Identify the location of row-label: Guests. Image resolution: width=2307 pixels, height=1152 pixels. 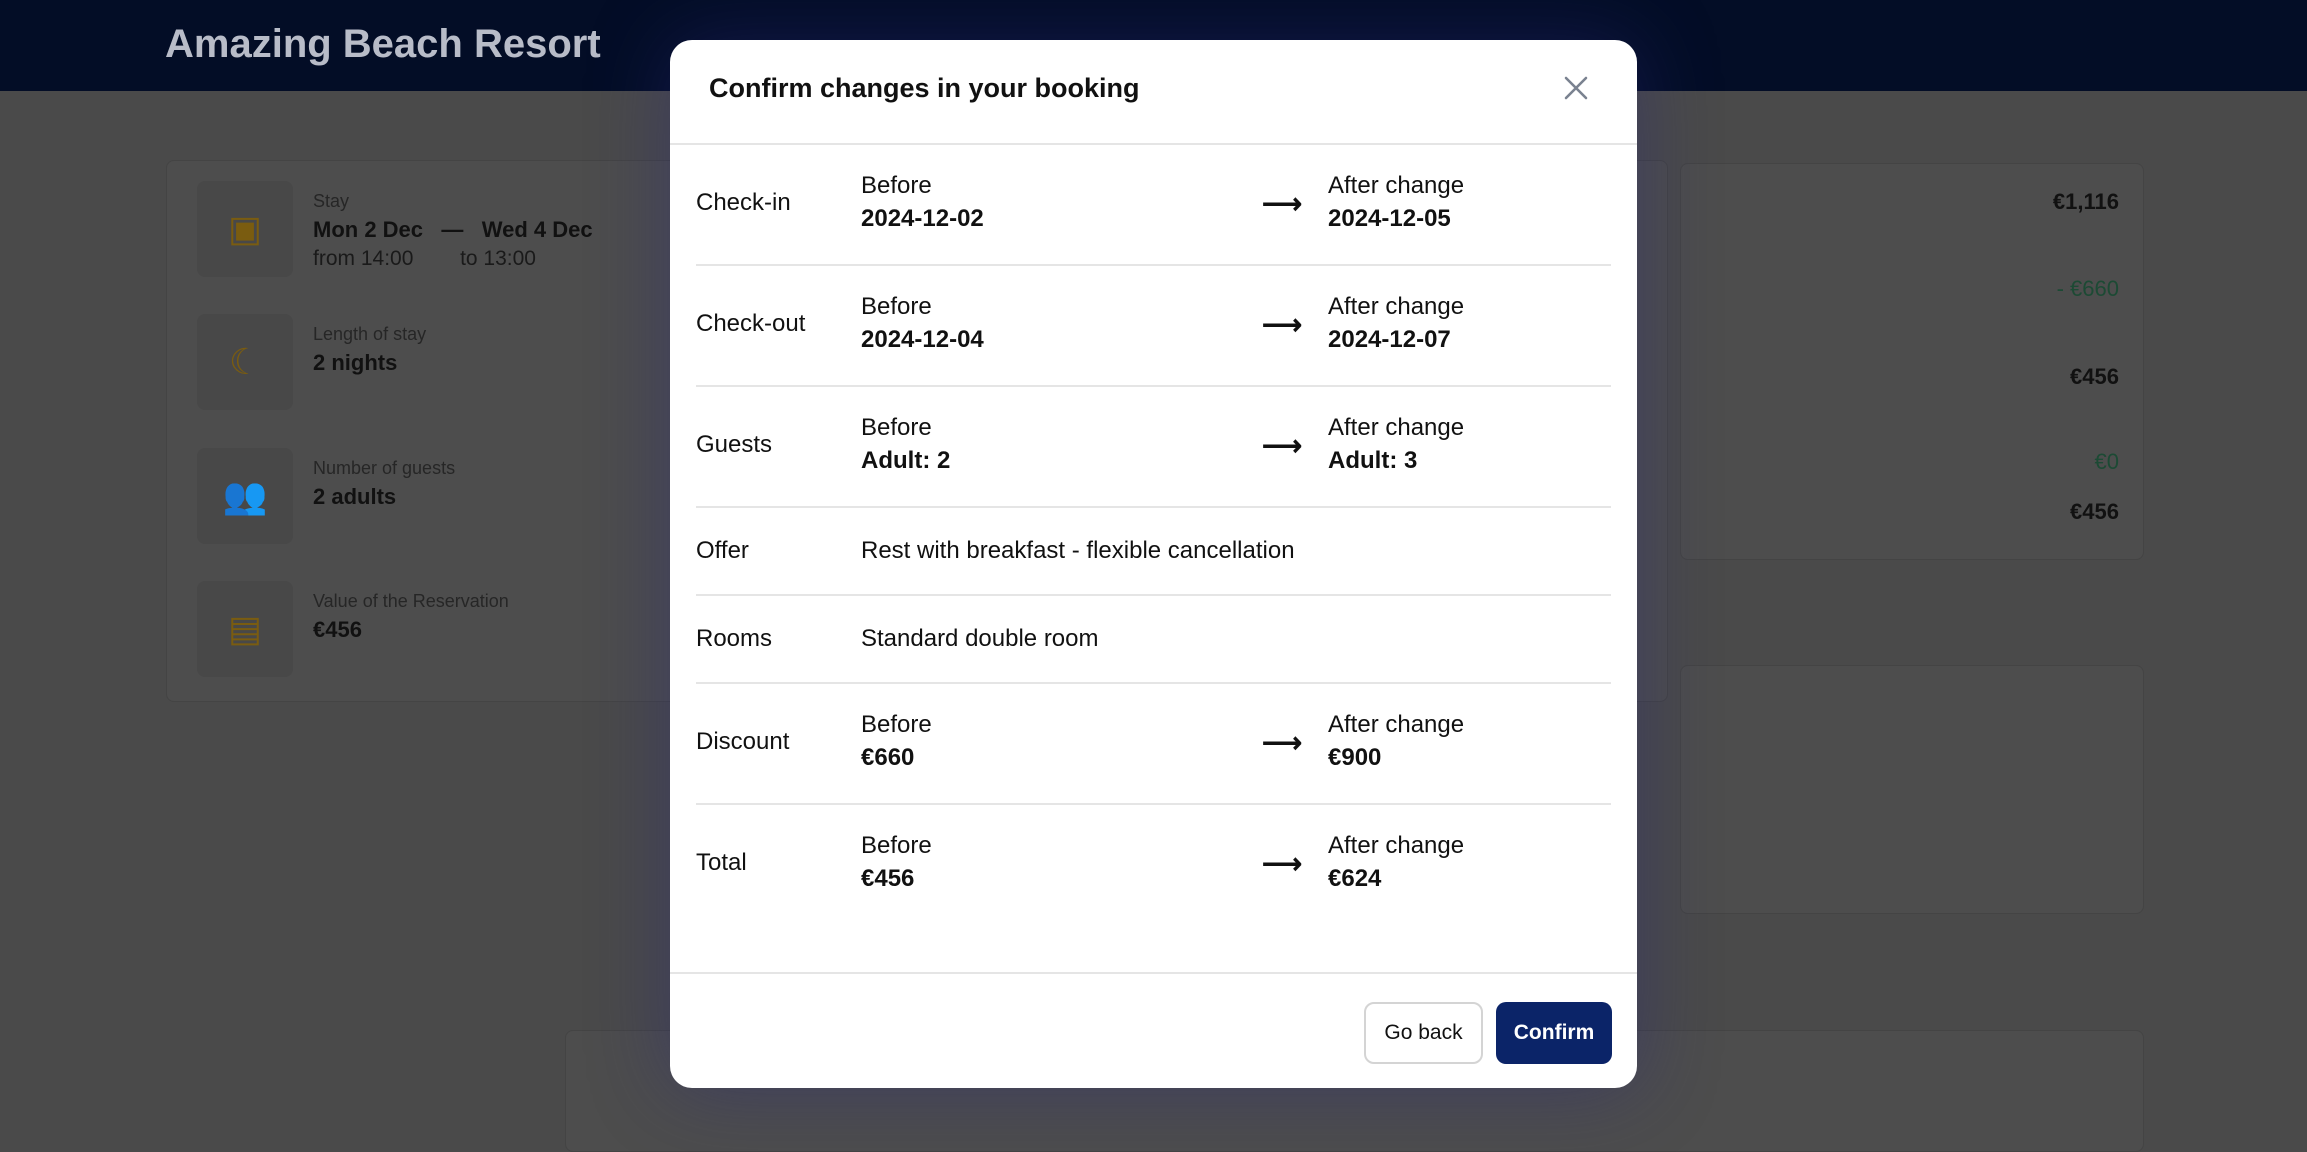
(734, 444).